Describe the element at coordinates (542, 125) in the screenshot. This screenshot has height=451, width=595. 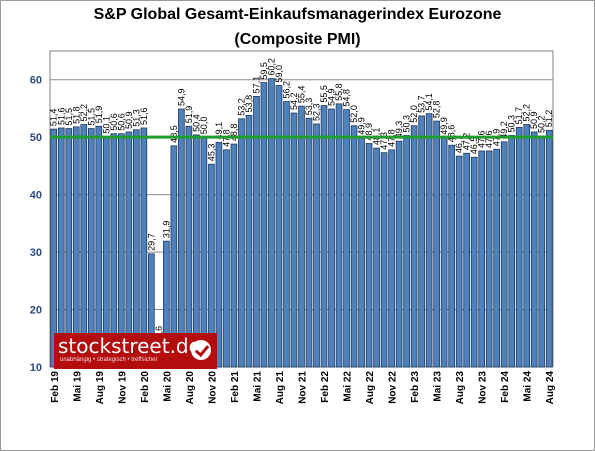
I see `data-label: 50,2` at that location.